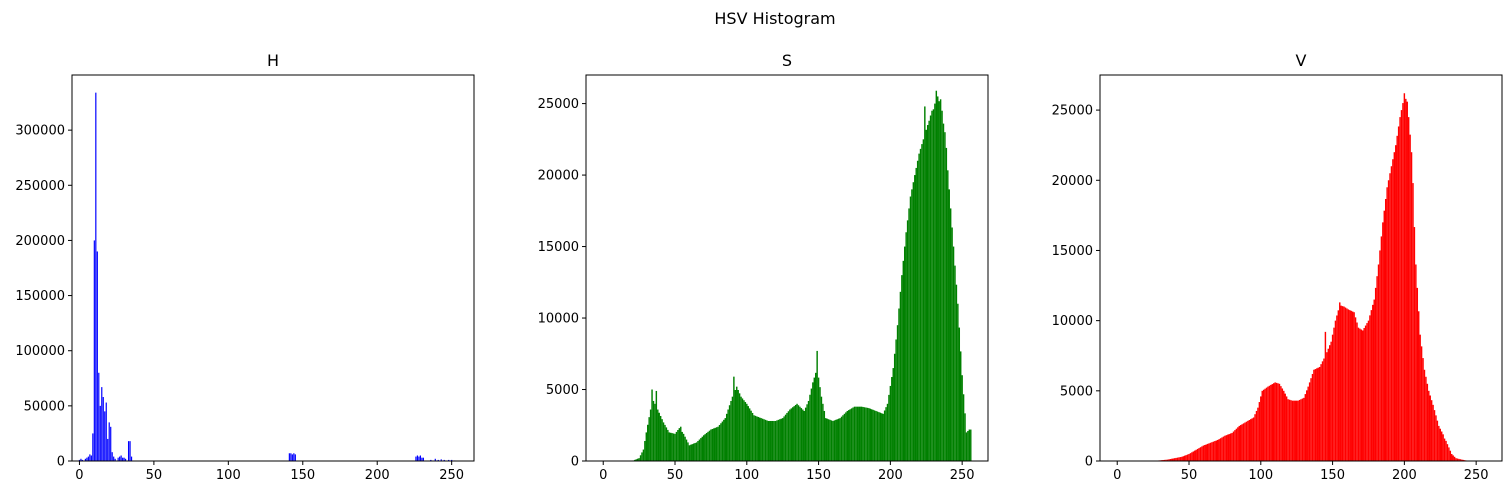  Describe the element at coordinates (1076, 391) in the screenshot. I see `y-tick-label: 5000` at that location.